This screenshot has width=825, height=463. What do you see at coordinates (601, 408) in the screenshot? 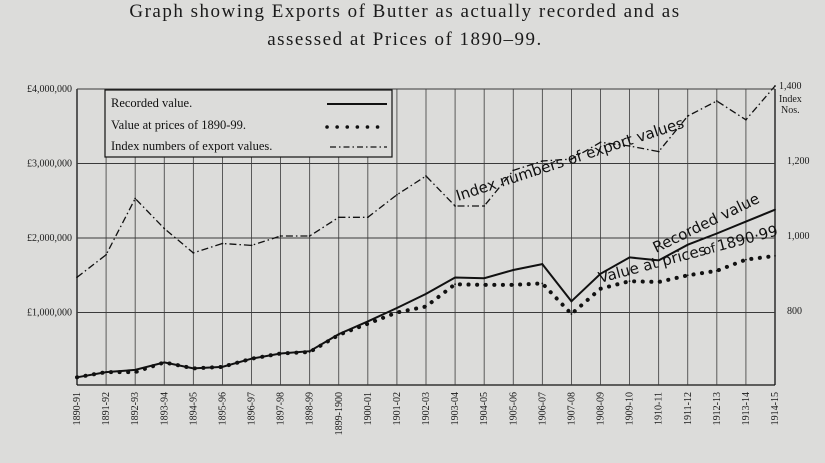
I see `x-tick-label: 1908-09` at bounding box center [601, 408].